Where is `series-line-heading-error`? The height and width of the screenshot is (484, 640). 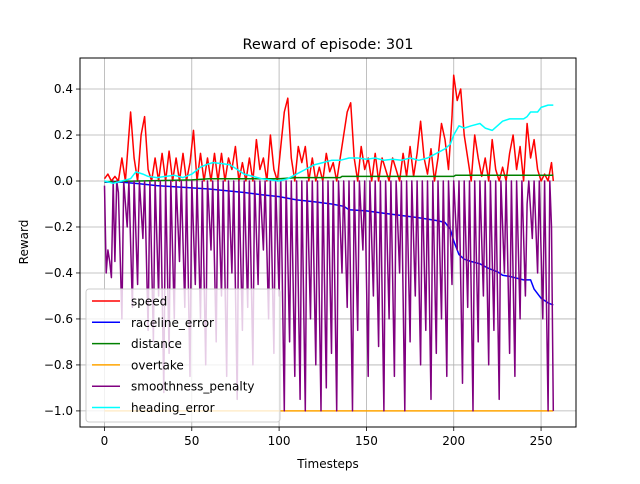
series-line-heading-error is located at coordinates (329, 144).